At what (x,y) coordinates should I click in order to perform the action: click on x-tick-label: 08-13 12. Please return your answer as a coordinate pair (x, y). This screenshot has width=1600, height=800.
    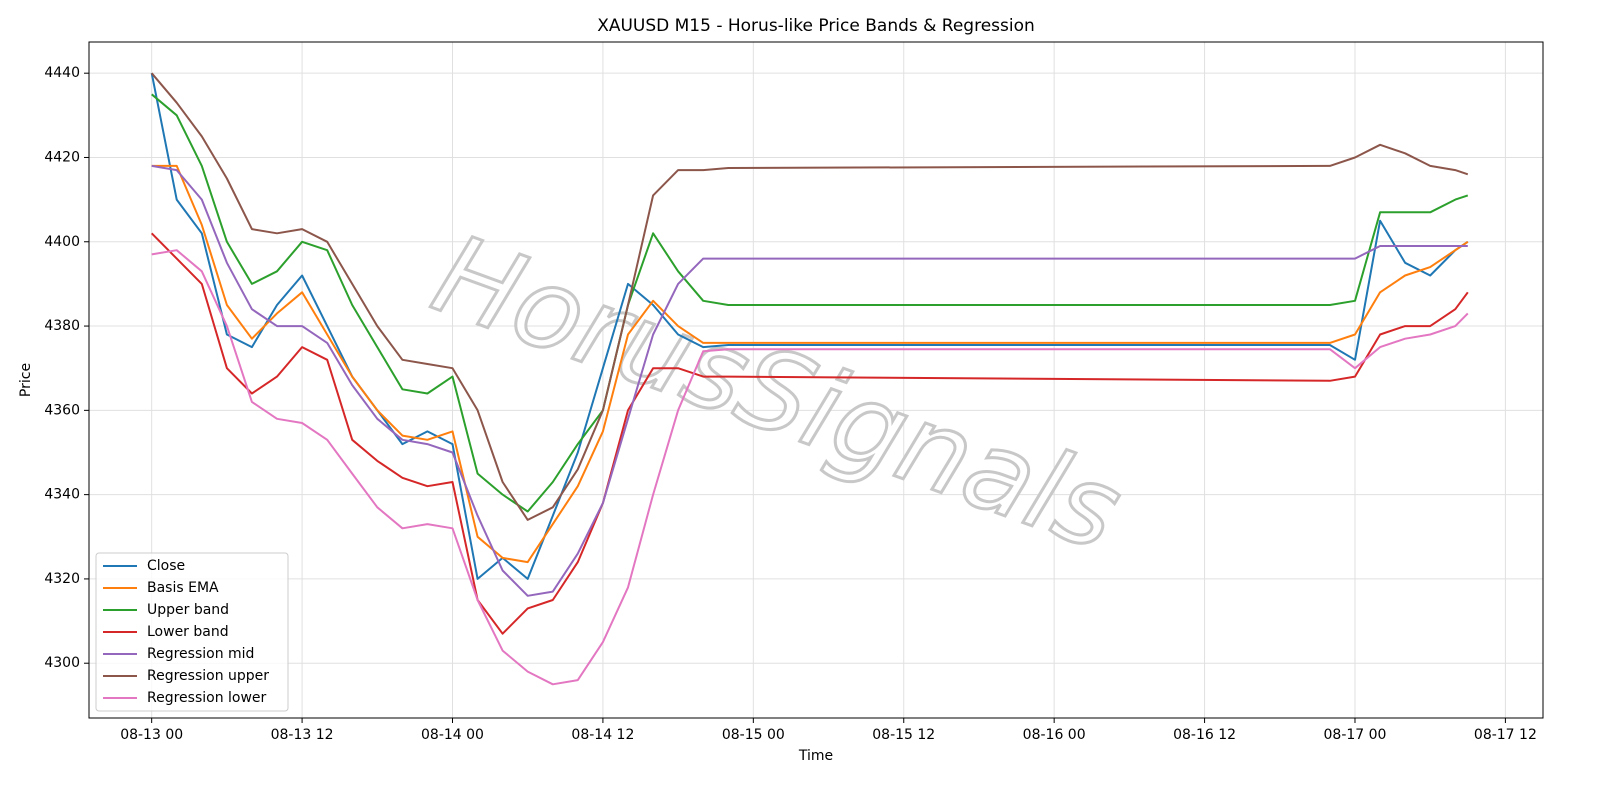
    Looking at the image, I should click on (302, 735).